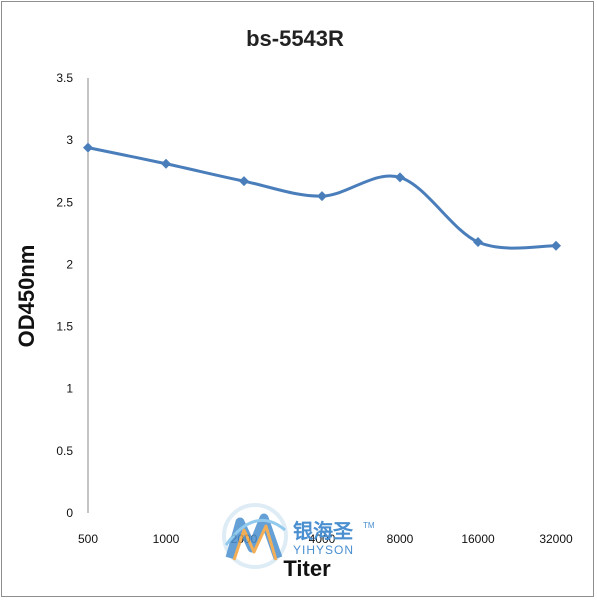 This screenshot has height=600, width=597. I want to click on y-axis-title: OD450nm, so click(26, 296).